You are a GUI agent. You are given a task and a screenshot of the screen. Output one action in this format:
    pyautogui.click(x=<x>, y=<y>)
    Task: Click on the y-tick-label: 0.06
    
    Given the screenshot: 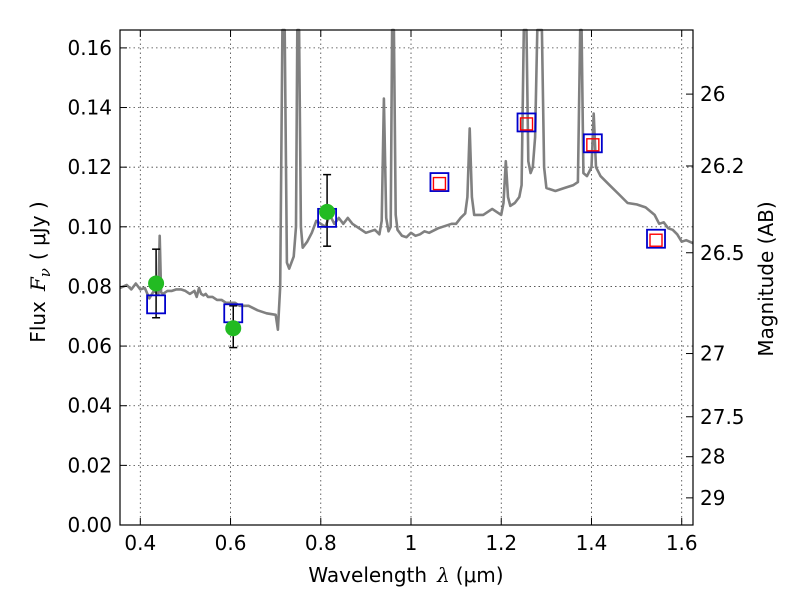 What is the action you would take?
    pyautogui.click(x=89, y=346)
    